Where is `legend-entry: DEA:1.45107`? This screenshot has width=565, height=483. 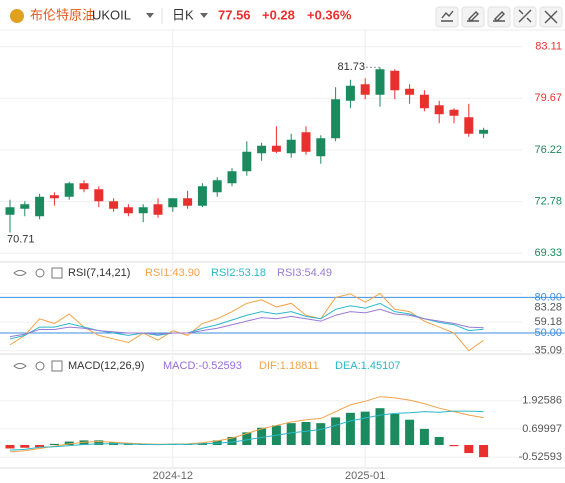
legend-entry: DEA:1.45107 is located at coordinates (367, 366).